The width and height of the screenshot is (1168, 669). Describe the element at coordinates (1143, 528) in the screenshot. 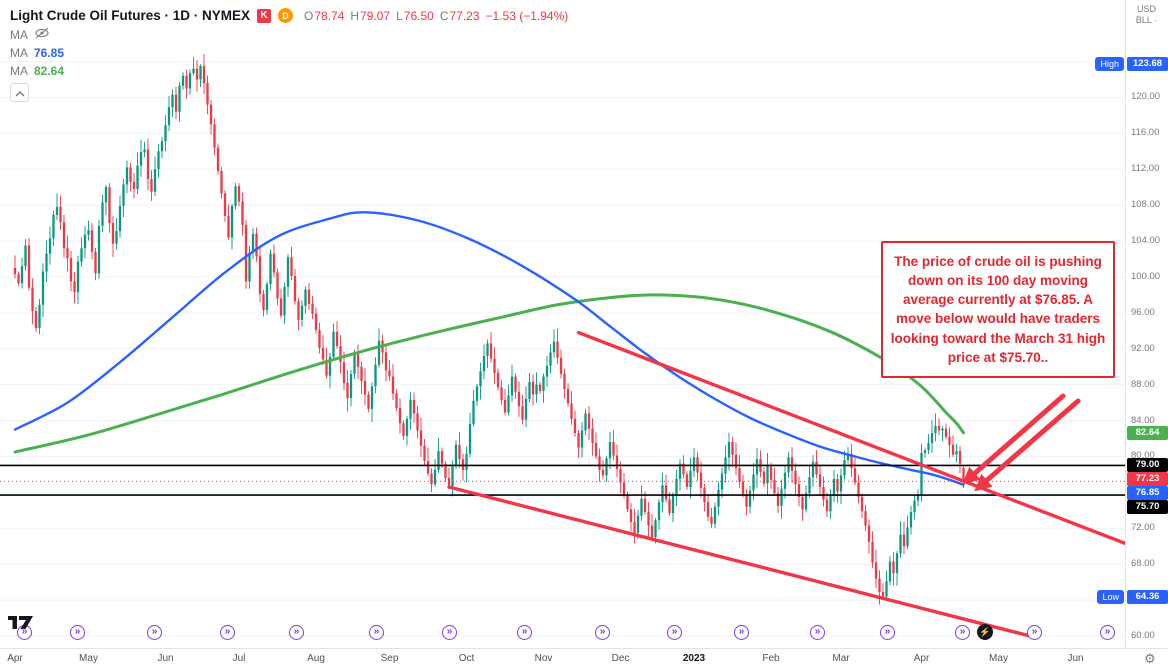

I see `price-tick-label: 72.00` at that location.